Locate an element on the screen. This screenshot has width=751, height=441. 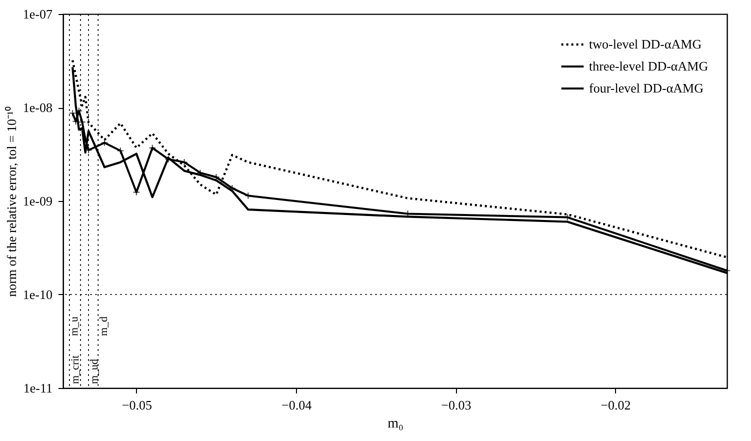
x-tick-label: −0.04 is located at coordinates (296, 405).